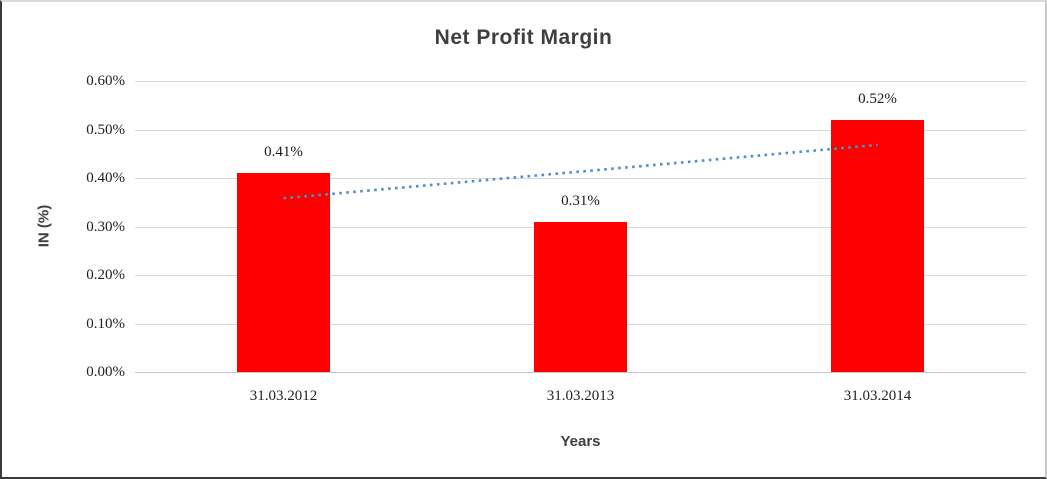 The width and height of the screenshot is (1047, 479). I want to click on x-category-label: 31.03.2014, so click(877, 396).